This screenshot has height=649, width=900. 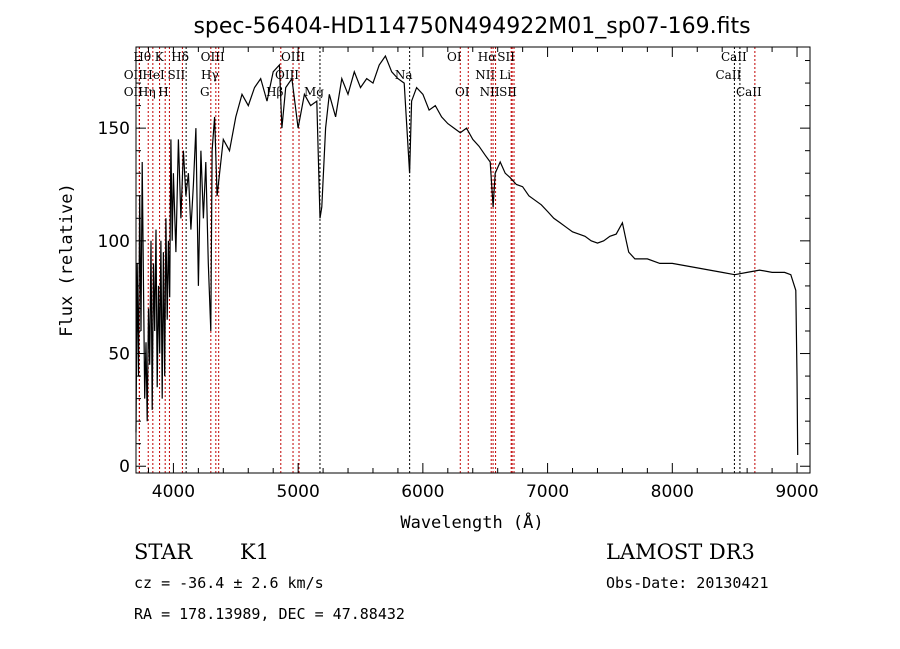 What do you see at coordinates (205, 92) in the screenshot?
I see `spectral-line-label: G` at bounding box center [205, 92].